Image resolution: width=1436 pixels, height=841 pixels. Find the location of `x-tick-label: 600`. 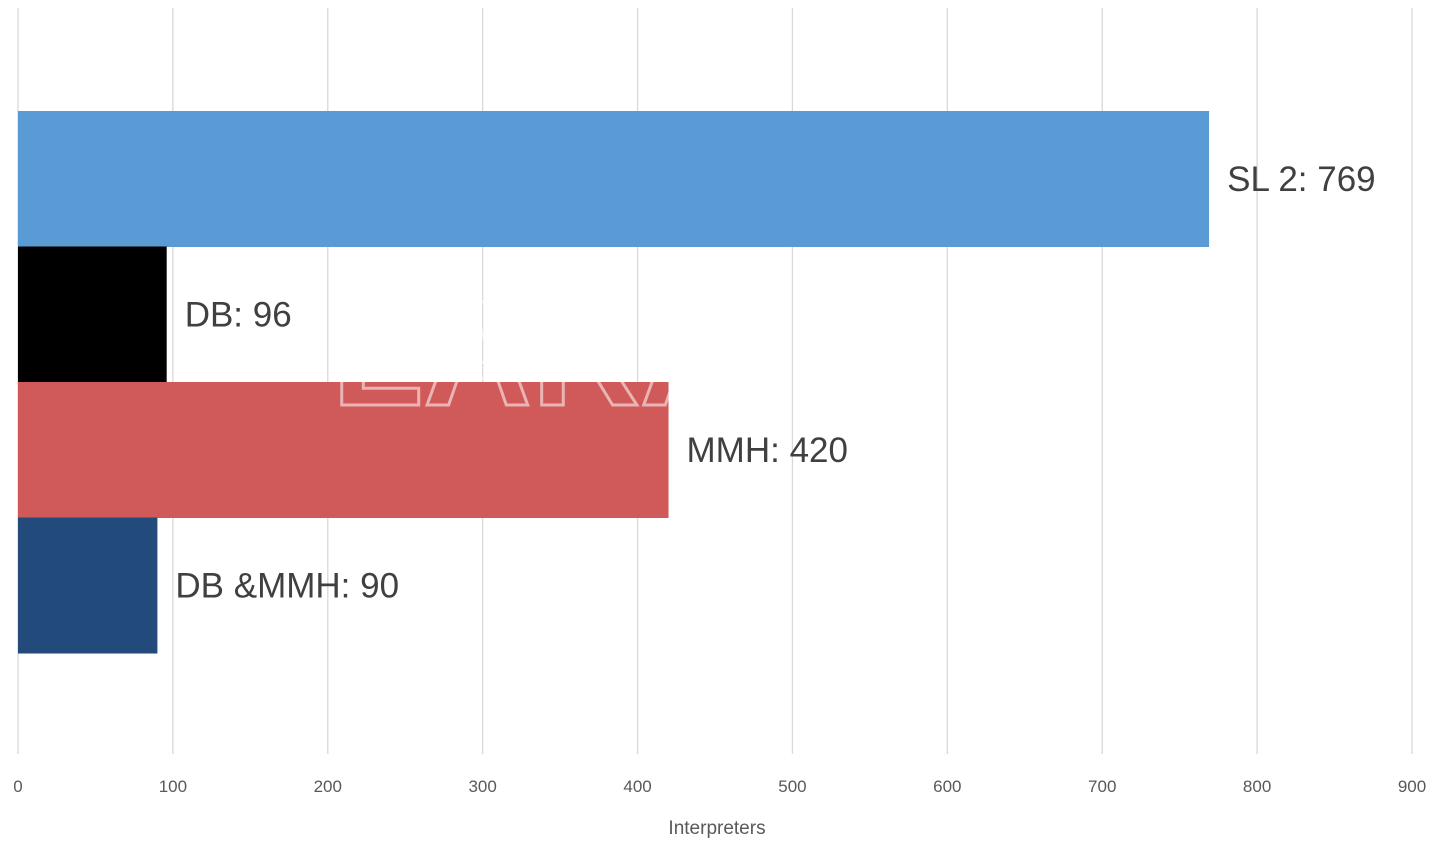

x-tick-label: 600 is located at coordinates (947, 786).